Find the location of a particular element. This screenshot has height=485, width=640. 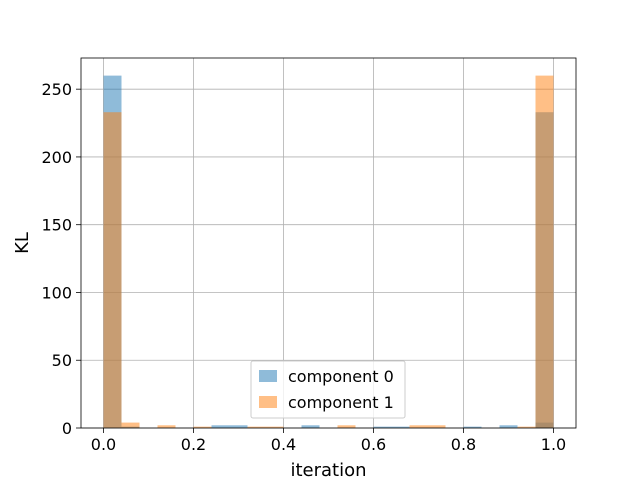

y-tick-label: 250 is located at coordinates (56, 89).